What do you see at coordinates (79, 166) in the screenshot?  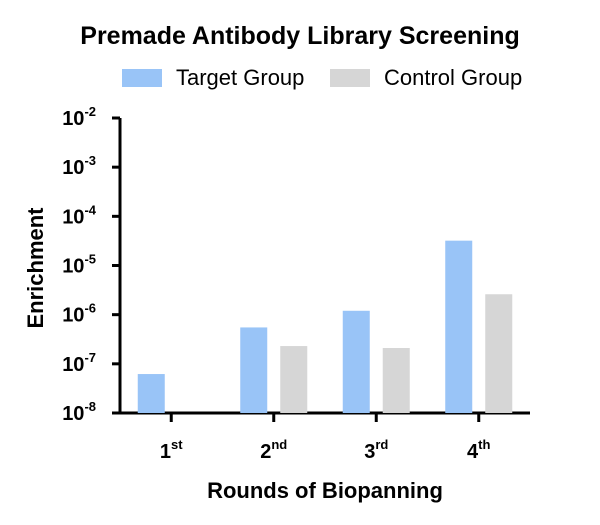 I see `y-tick-label: 10⁻³` at bounding box center [79, 166].